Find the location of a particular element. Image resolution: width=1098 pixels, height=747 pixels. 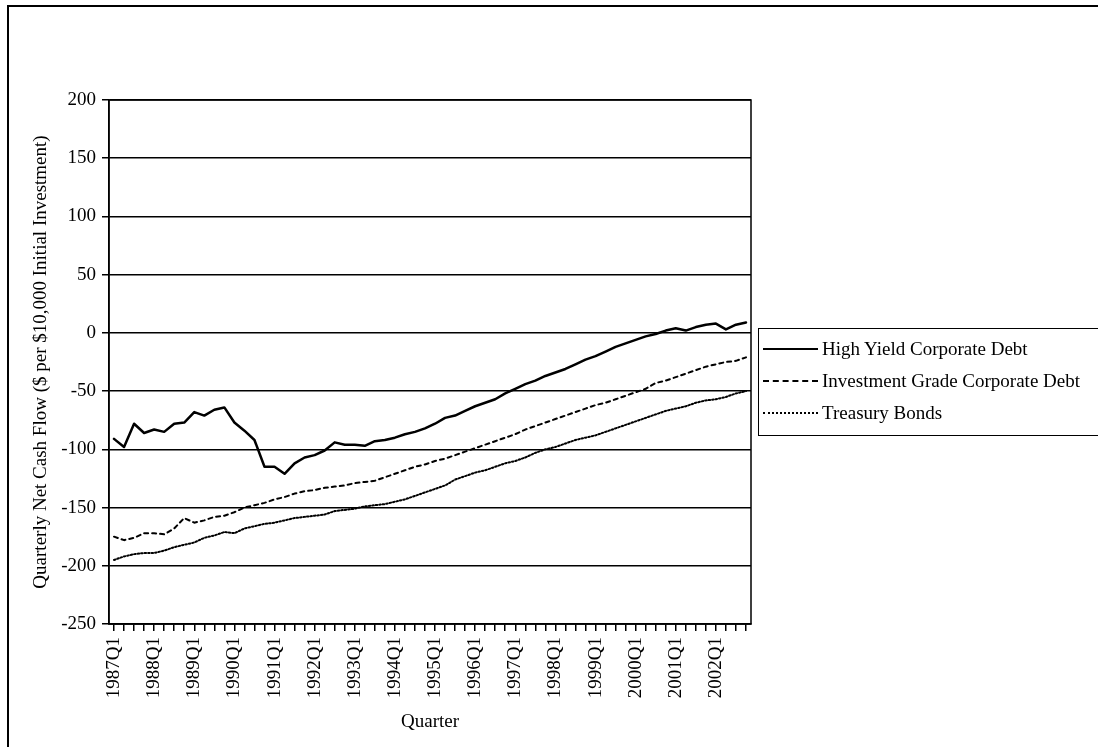

x-tick-label: 2000Q1 is located at coordinates (634, 668).